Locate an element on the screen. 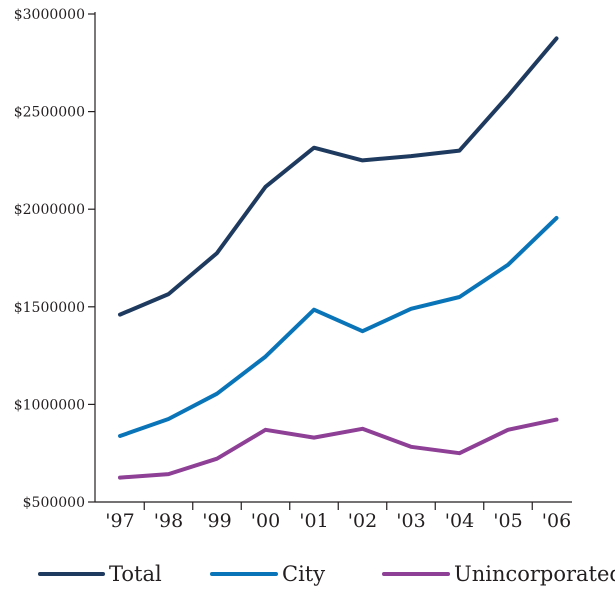 The width and height of the screenshot is (615, 595). x-tick-label: '04 is located at coordinates (459, 521).